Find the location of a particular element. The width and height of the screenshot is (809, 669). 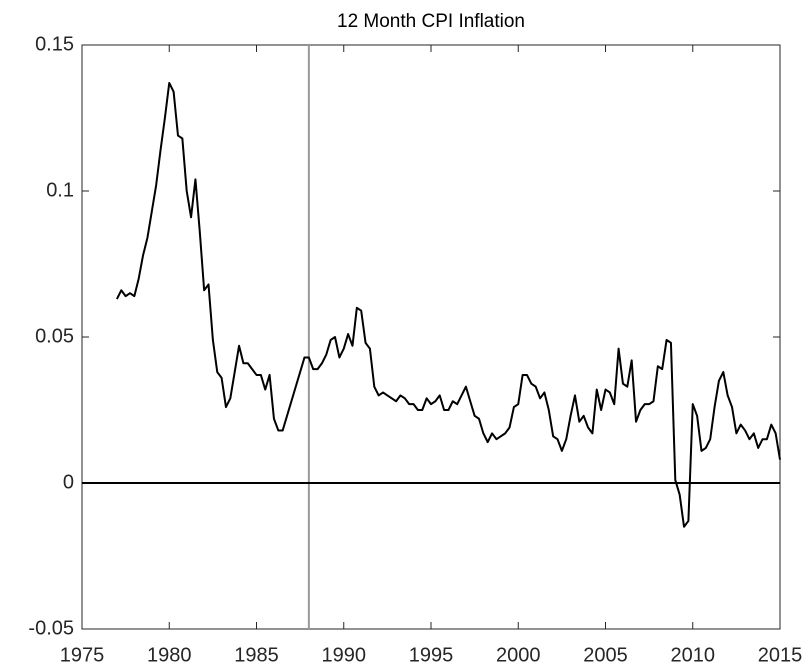

x-tick-label: 2015 is located at coordinates (780, 655).